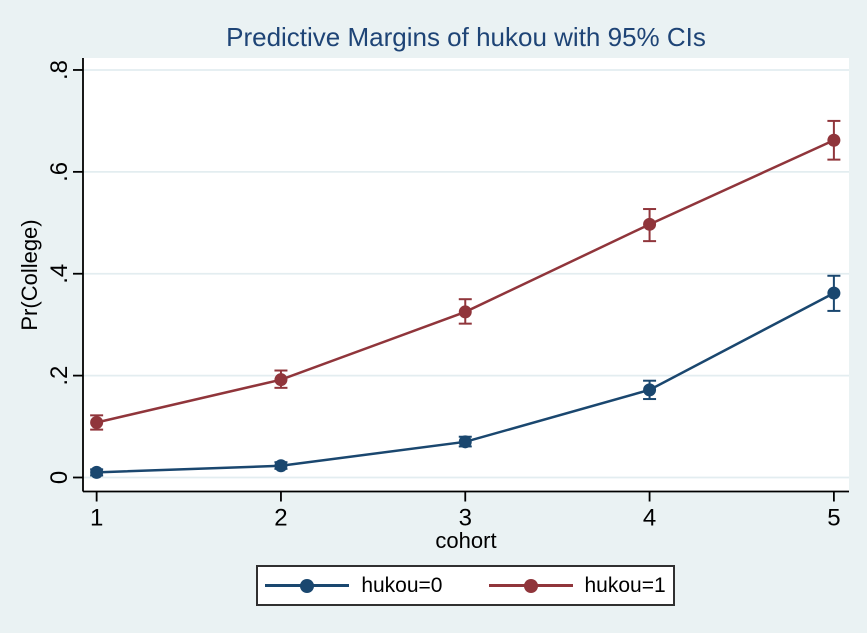  Describe the element at coordinates (465, 585) in the screenshot. I see `legend: hukou=0 hukou=1` at that location.